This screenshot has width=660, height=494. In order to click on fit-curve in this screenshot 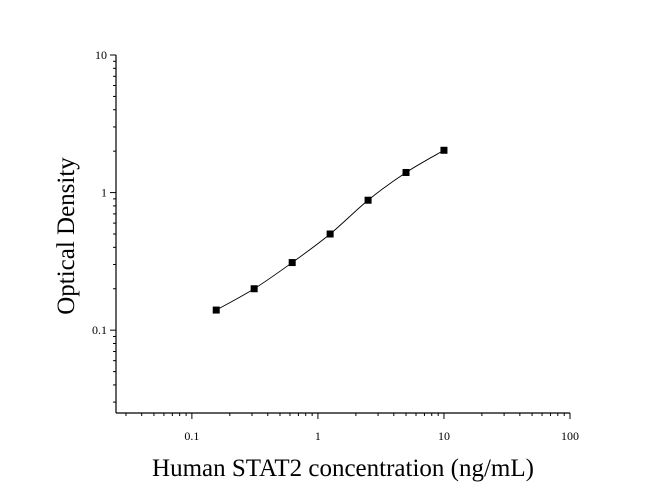, I will do `click(330, 230)`.